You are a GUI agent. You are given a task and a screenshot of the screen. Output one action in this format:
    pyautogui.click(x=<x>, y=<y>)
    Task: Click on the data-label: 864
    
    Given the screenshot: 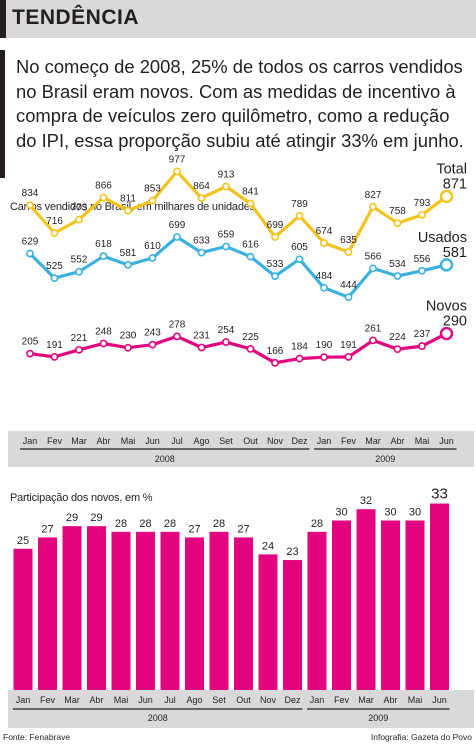 What is the action you would take?
    pyautogui.click(x=201, y=186)
    